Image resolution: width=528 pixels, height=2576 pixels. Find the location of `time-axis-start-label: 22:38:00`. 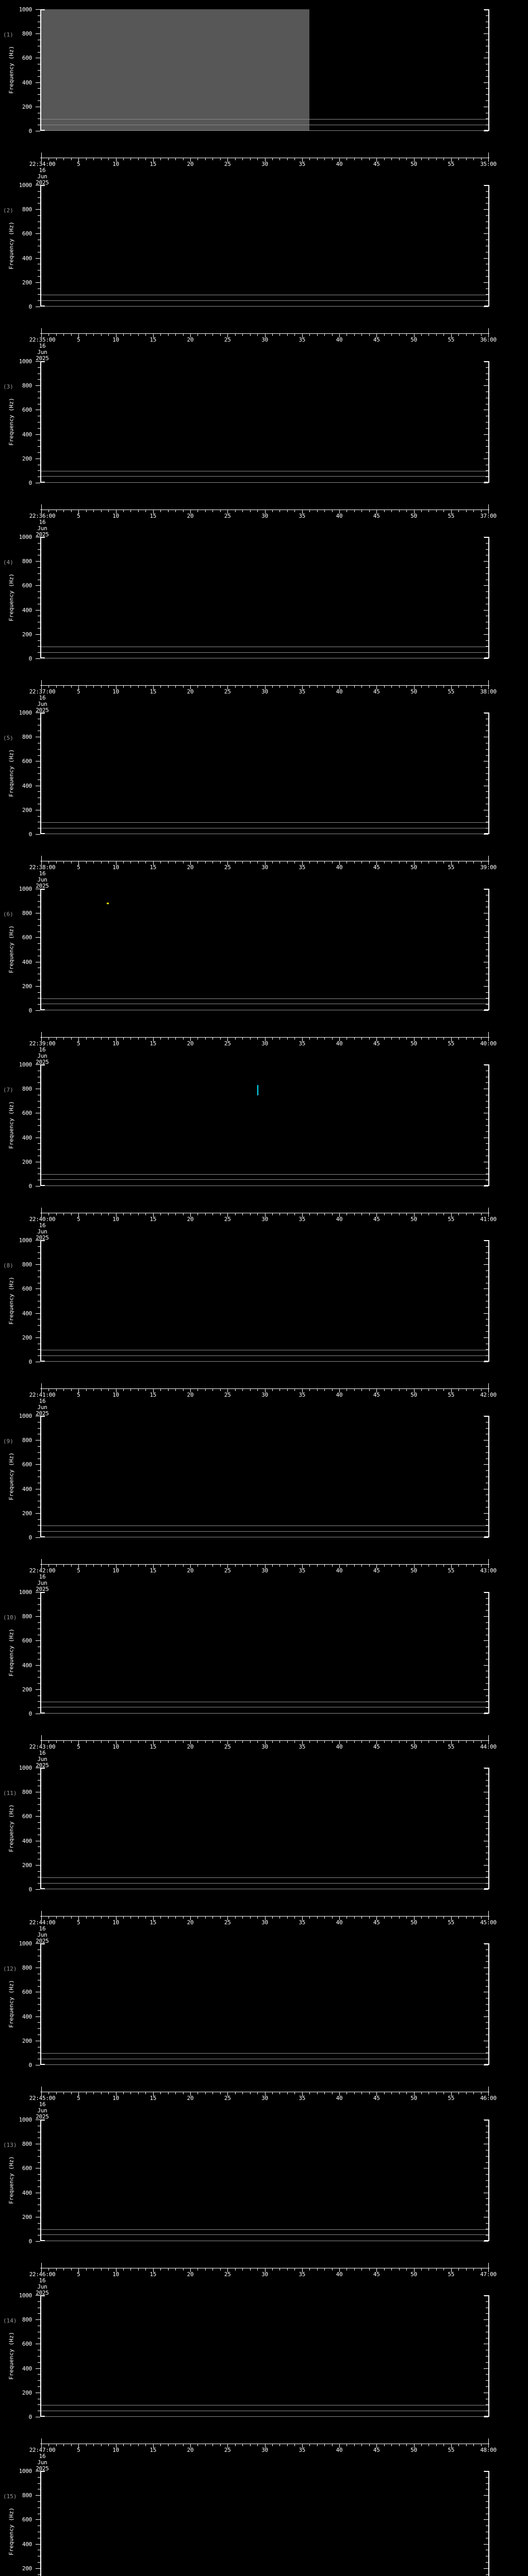

time-axis-start-label: 22:38:00 is located at coordinates (42, 867).